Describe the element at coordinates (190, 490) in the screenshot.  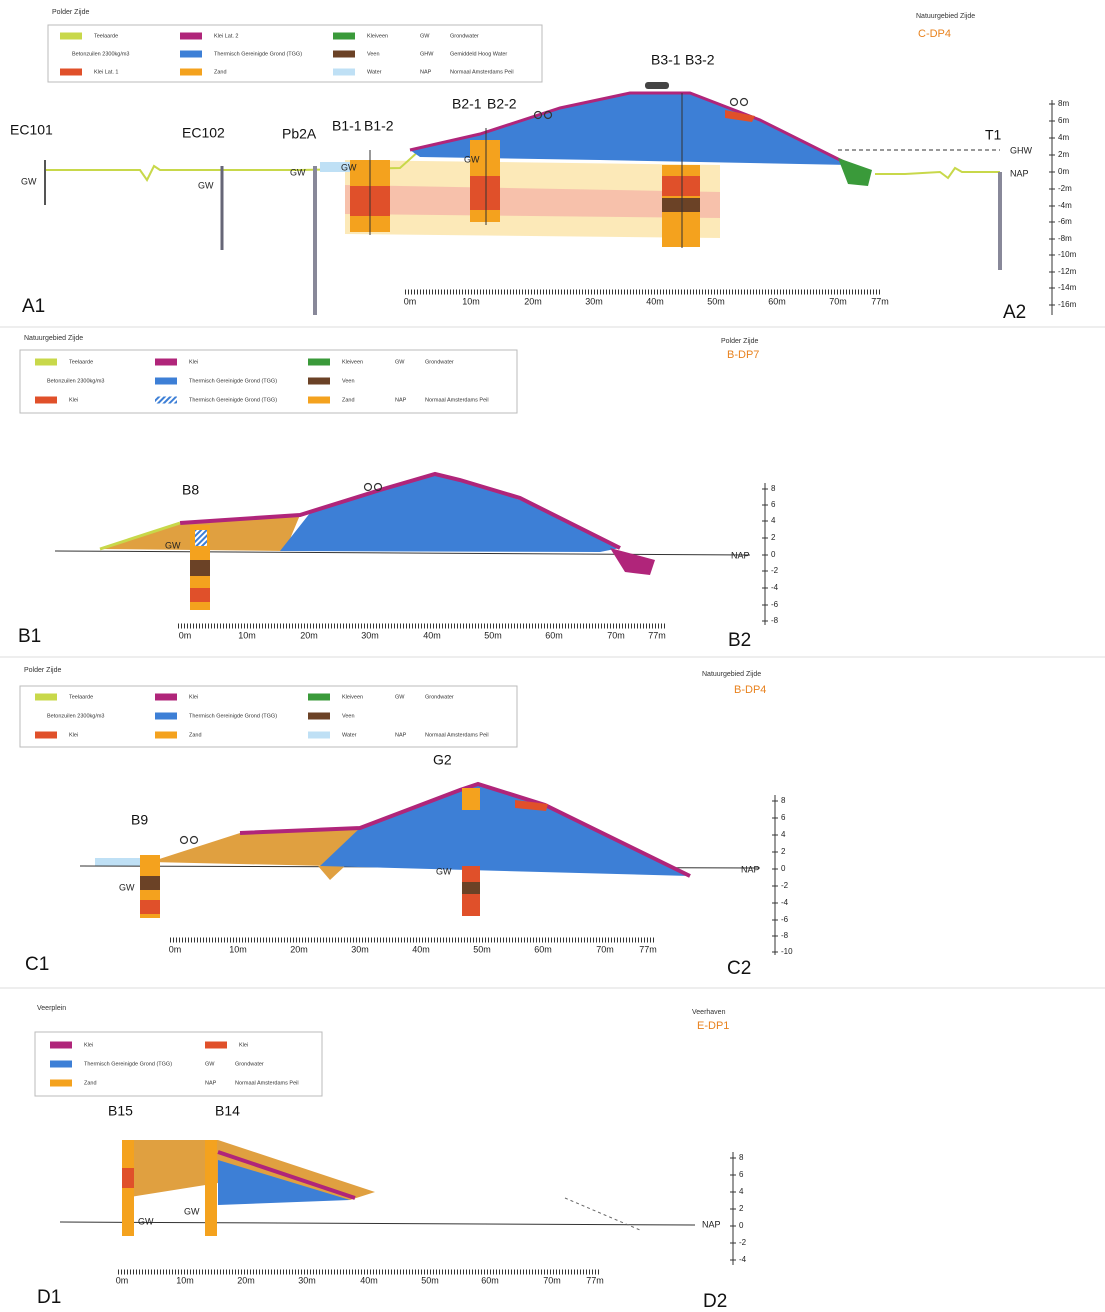
I see `borehole-label: B8` at that location.